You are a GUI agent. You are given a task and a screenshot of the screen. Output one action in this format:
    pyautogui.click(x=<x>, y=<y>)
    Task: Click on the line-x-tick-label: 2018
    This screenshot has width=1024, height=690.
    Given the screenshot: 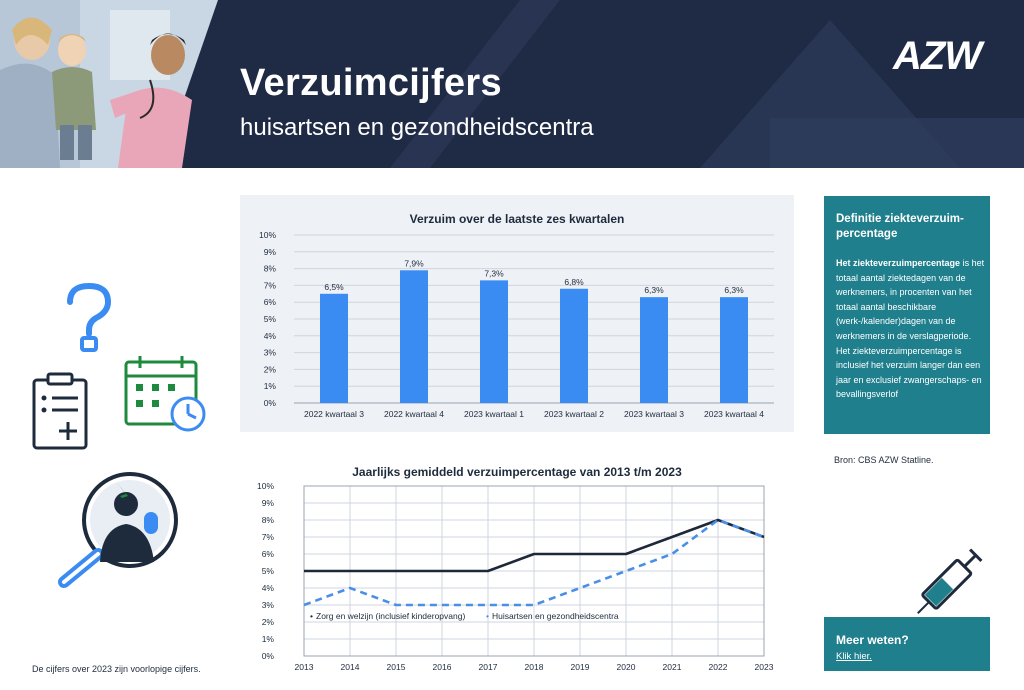 What is the action you would take?
    pyautogui.click(x=534, y=667)
    